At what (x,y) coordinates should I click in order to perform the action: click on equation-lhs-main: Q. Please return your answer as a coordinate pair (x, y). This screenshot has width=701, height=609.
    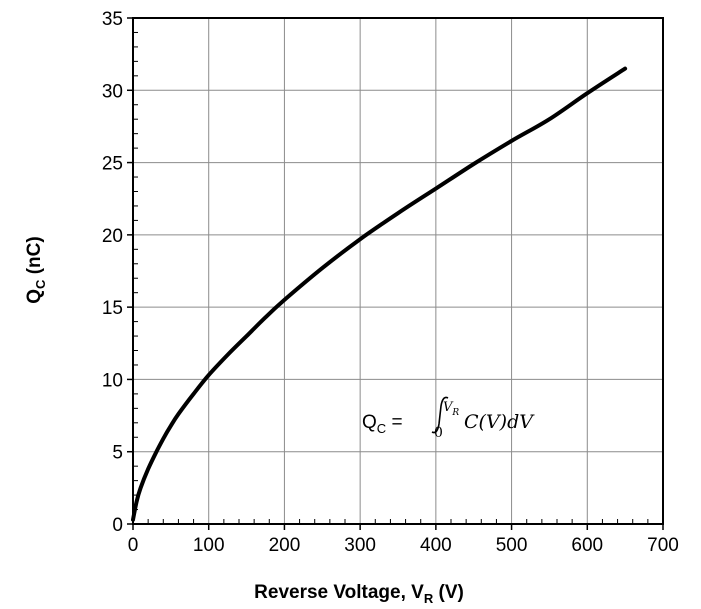
    Looking at the image, I should click on (369, 422).